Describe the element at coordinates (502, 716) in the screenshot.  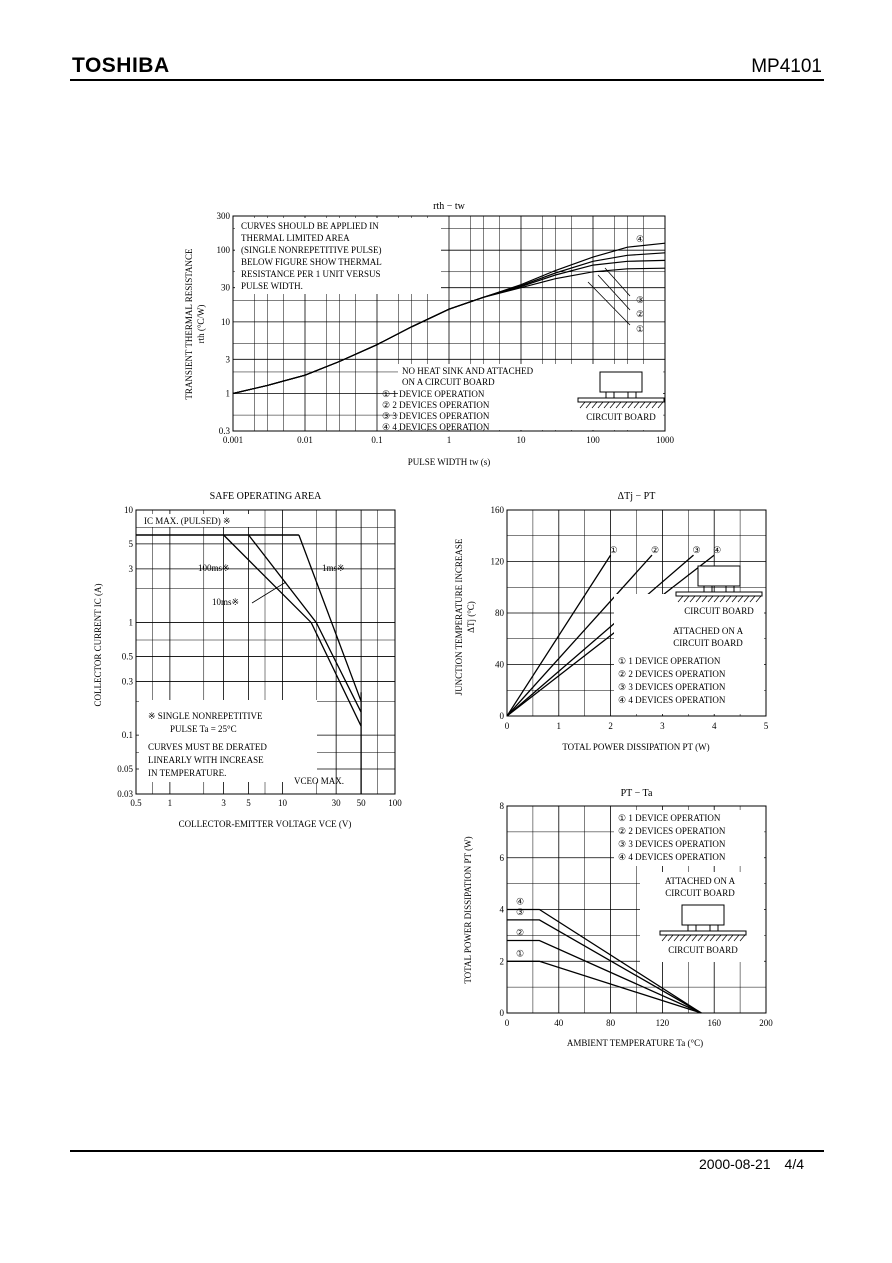
I see `dtj-y-tick-label: 0` at that location.